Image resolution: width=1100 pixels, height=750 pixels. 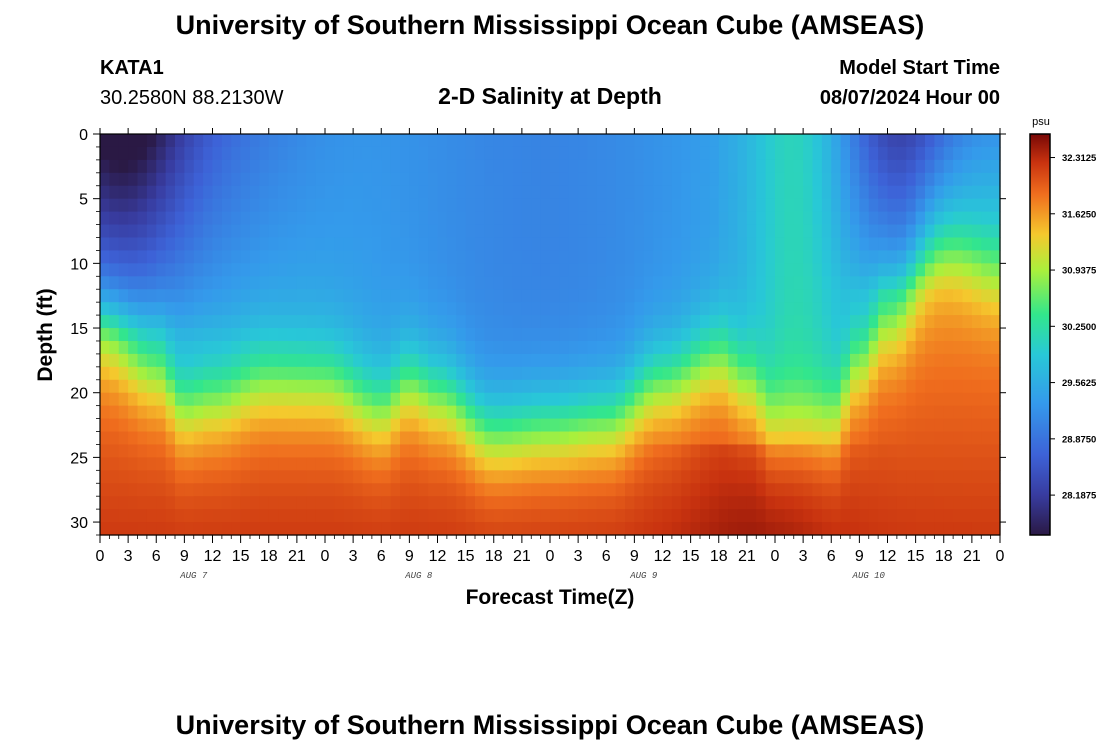 I want to click on x-tick-label: 3, so click(x=128, y=556).